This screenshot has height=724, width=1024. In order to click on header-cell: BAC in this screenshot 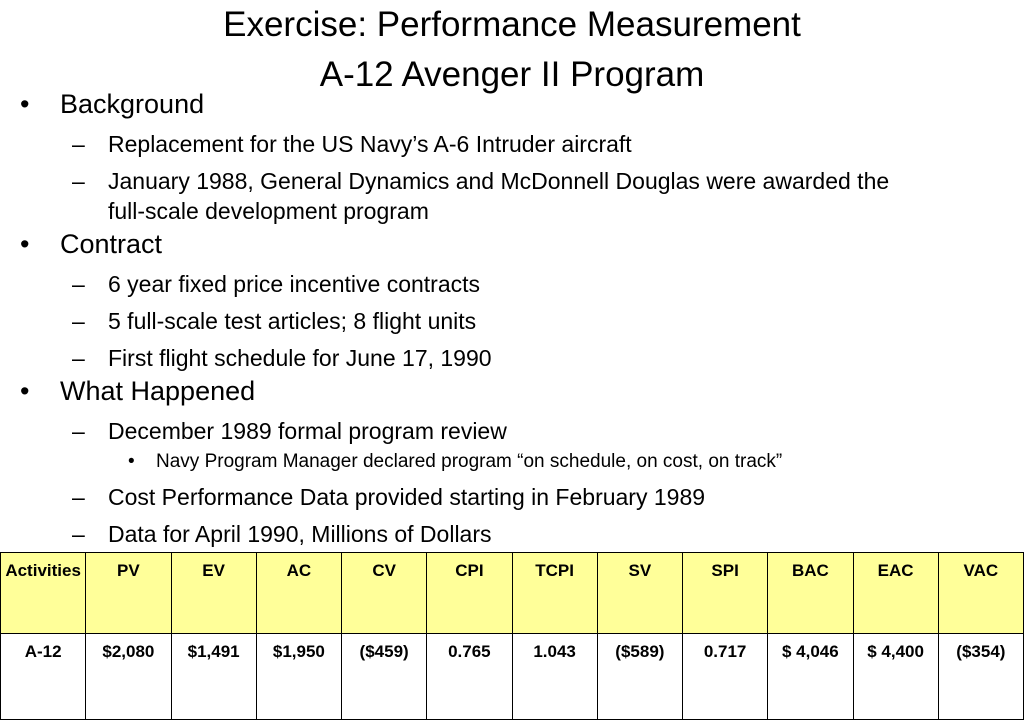, I will do `click(810, 593)`.